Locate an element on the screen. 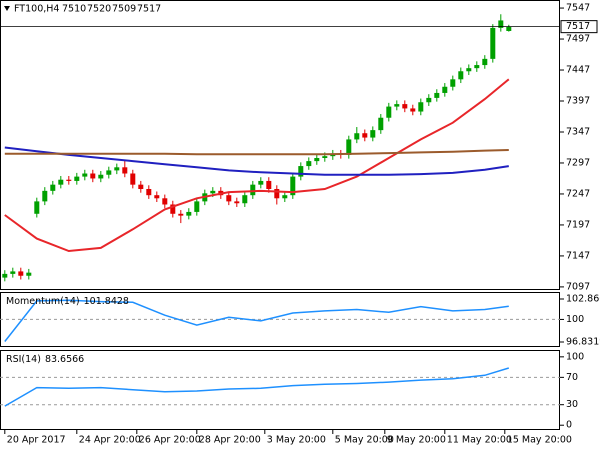 This screenshot has height=450, width=600. indicator-label: Momentum(14) 101.8428 is located at coordinates (67, 301).